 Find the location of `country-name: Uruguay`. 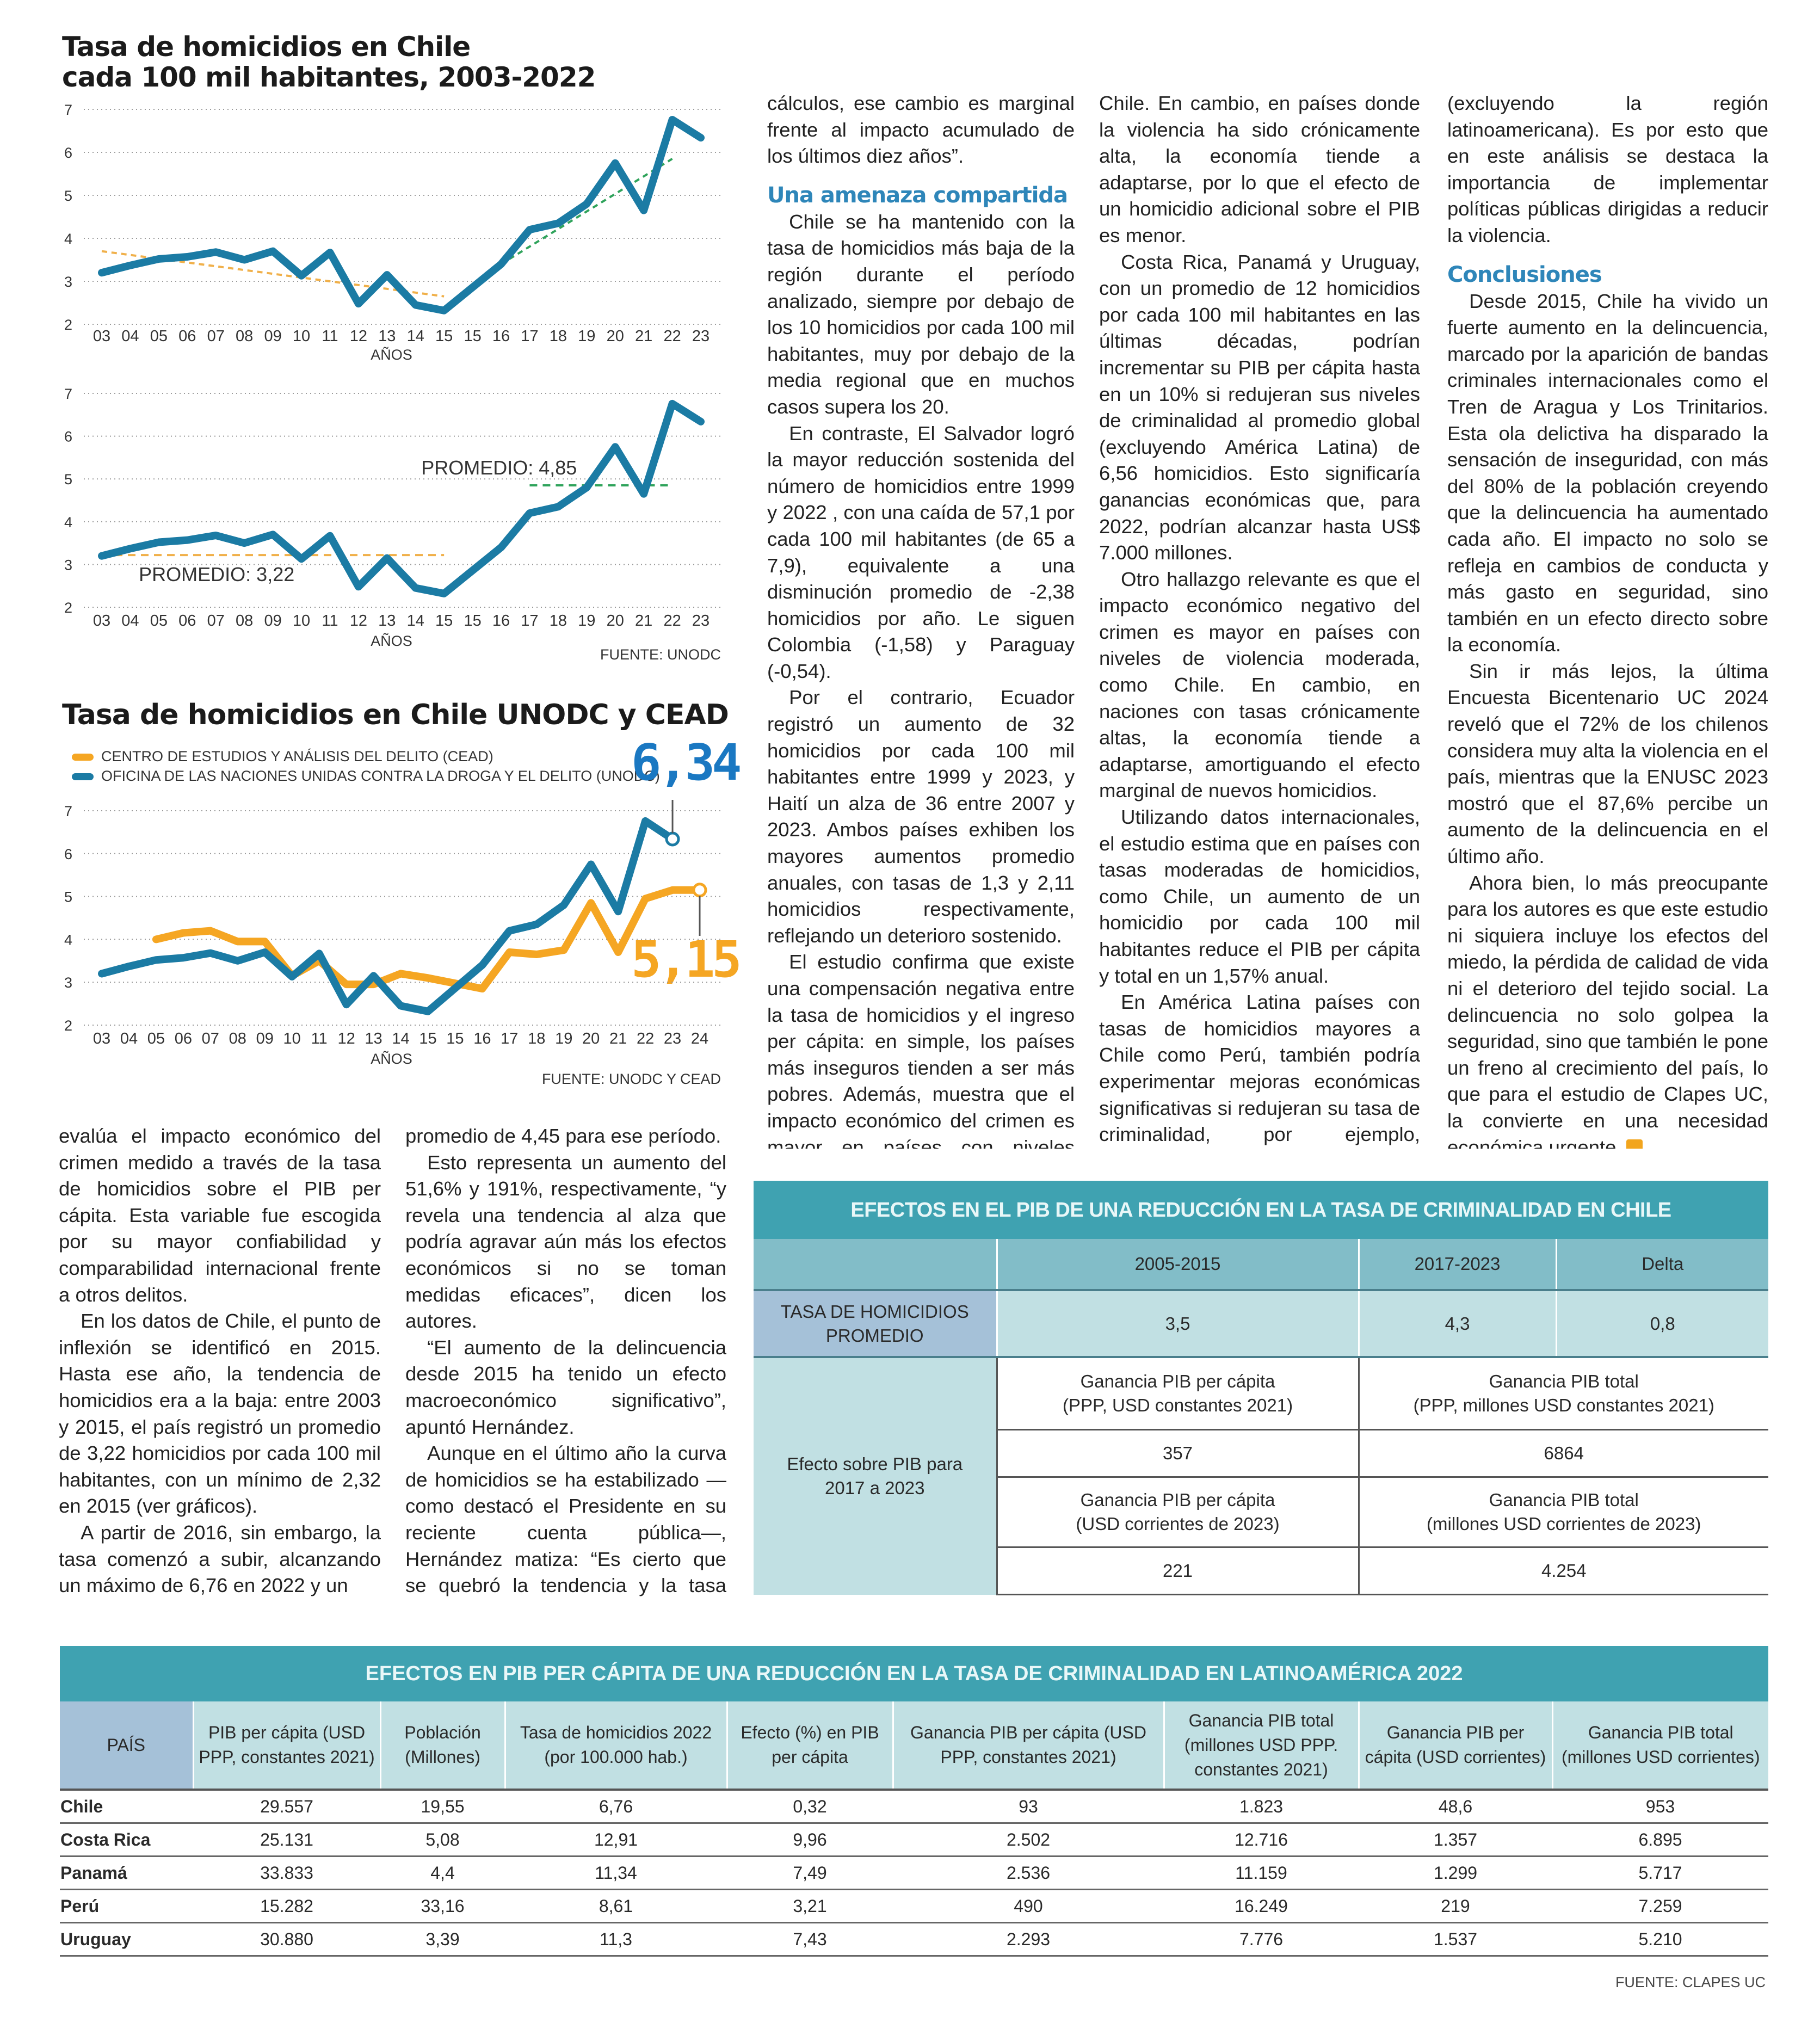

country-name: Uruguay is located at coordinates (126, 1939).